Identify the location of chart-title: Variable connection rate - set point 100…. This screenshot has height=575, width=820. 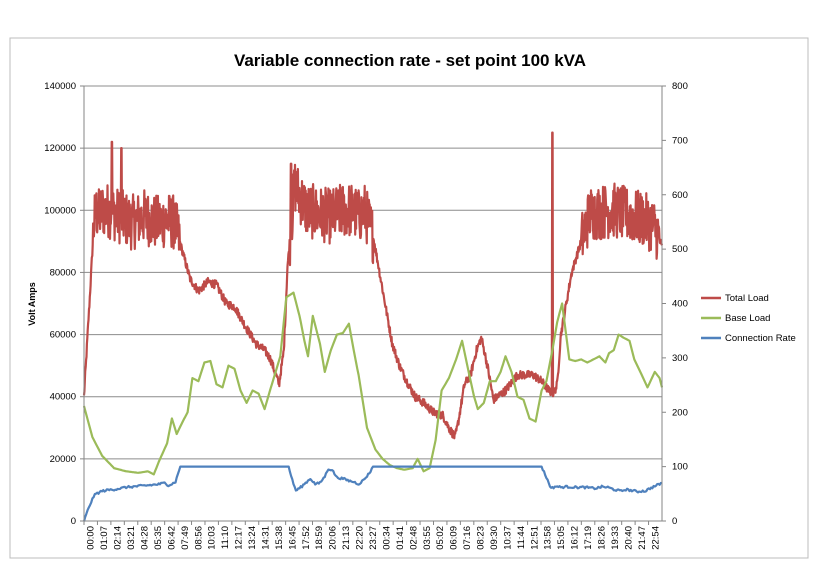
(410, 60).